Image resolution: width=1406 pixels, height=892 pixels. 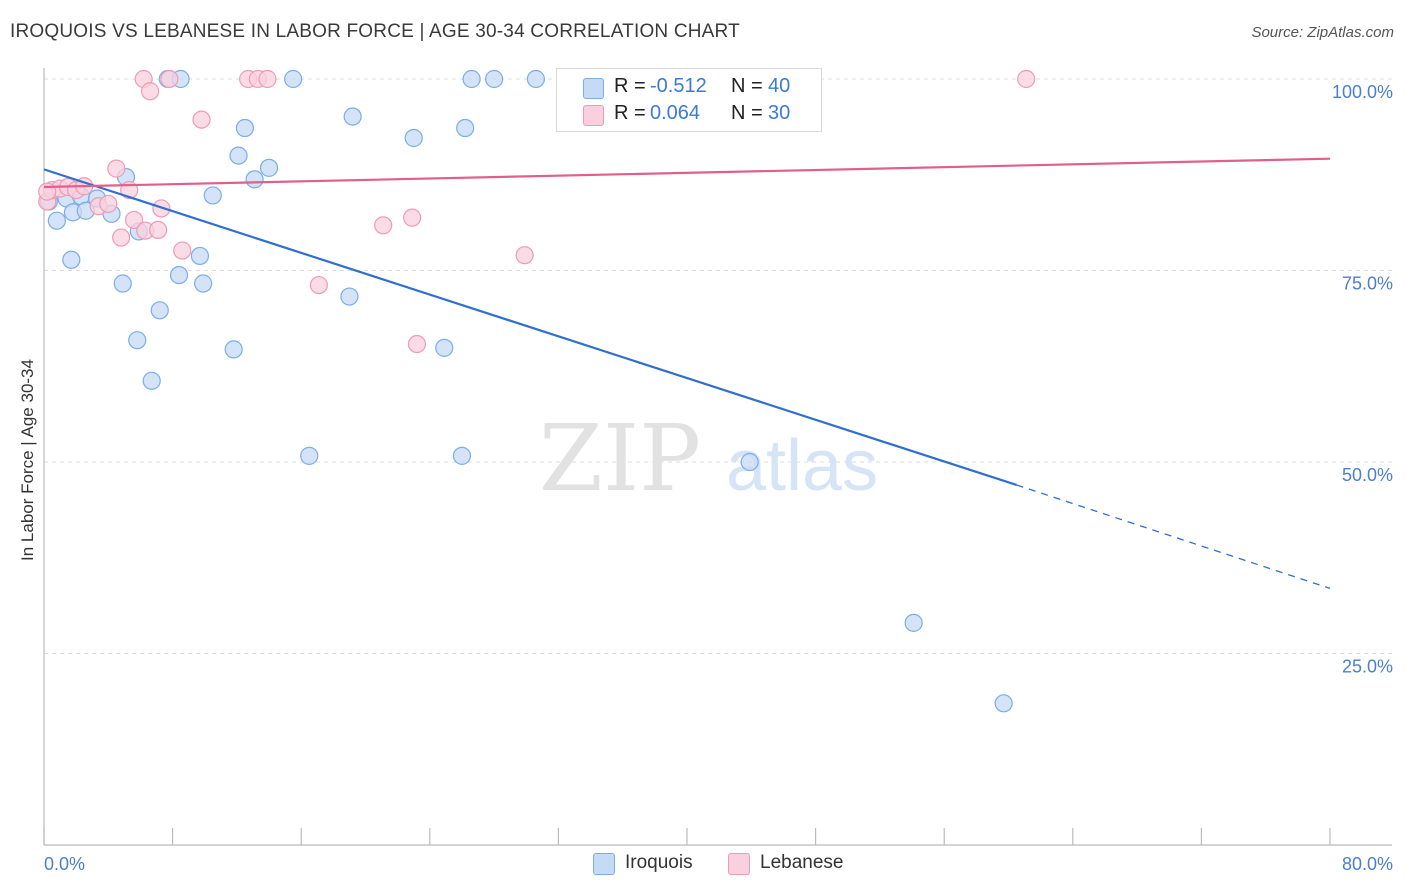 What do you see at coordinates (1362, 92) in the screenshot?
I see `y-tick-label: 100.0%` at bounding box center [1362, 92].